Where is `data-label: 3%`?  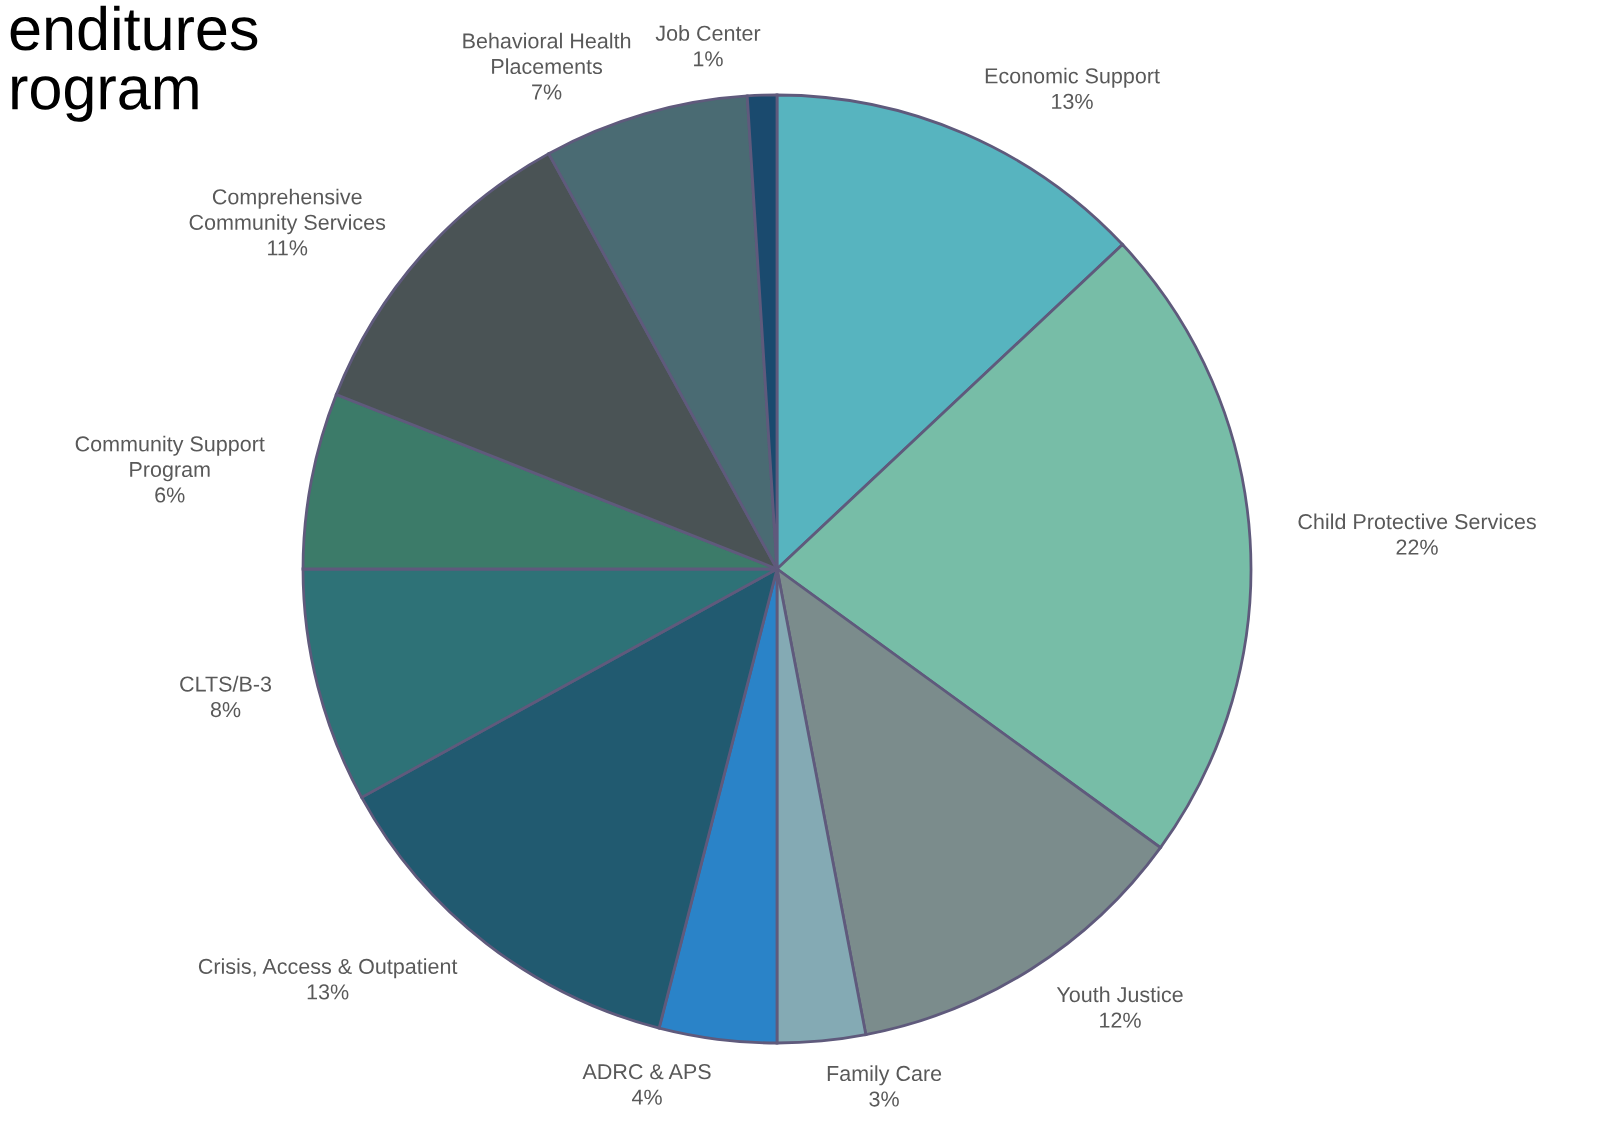 data-label: 3% is located at coordinates (884, 1099).